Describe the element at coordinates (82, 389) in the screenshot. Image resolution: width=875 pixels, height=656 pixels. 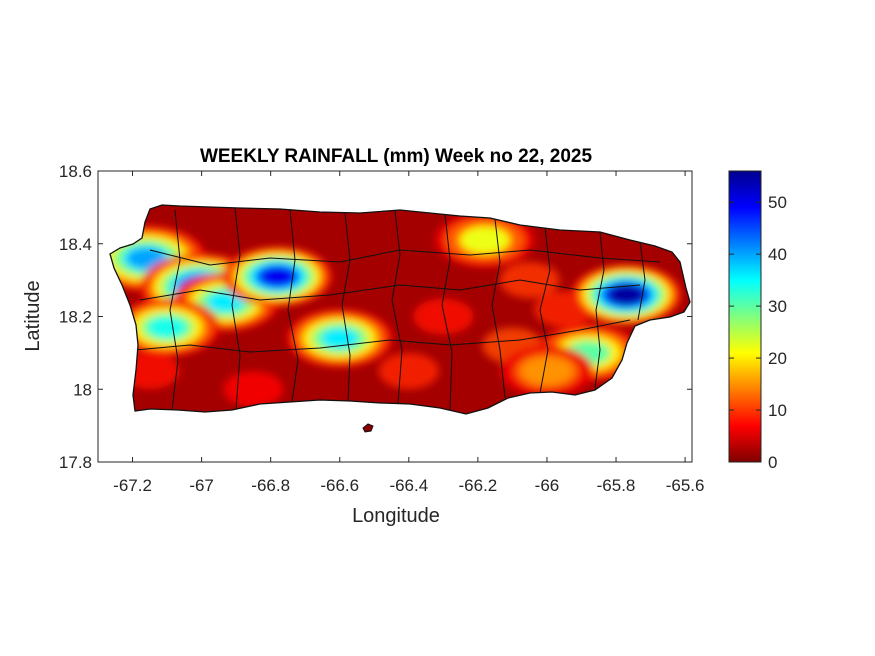
I see `y-tick-label: 18` at that location.